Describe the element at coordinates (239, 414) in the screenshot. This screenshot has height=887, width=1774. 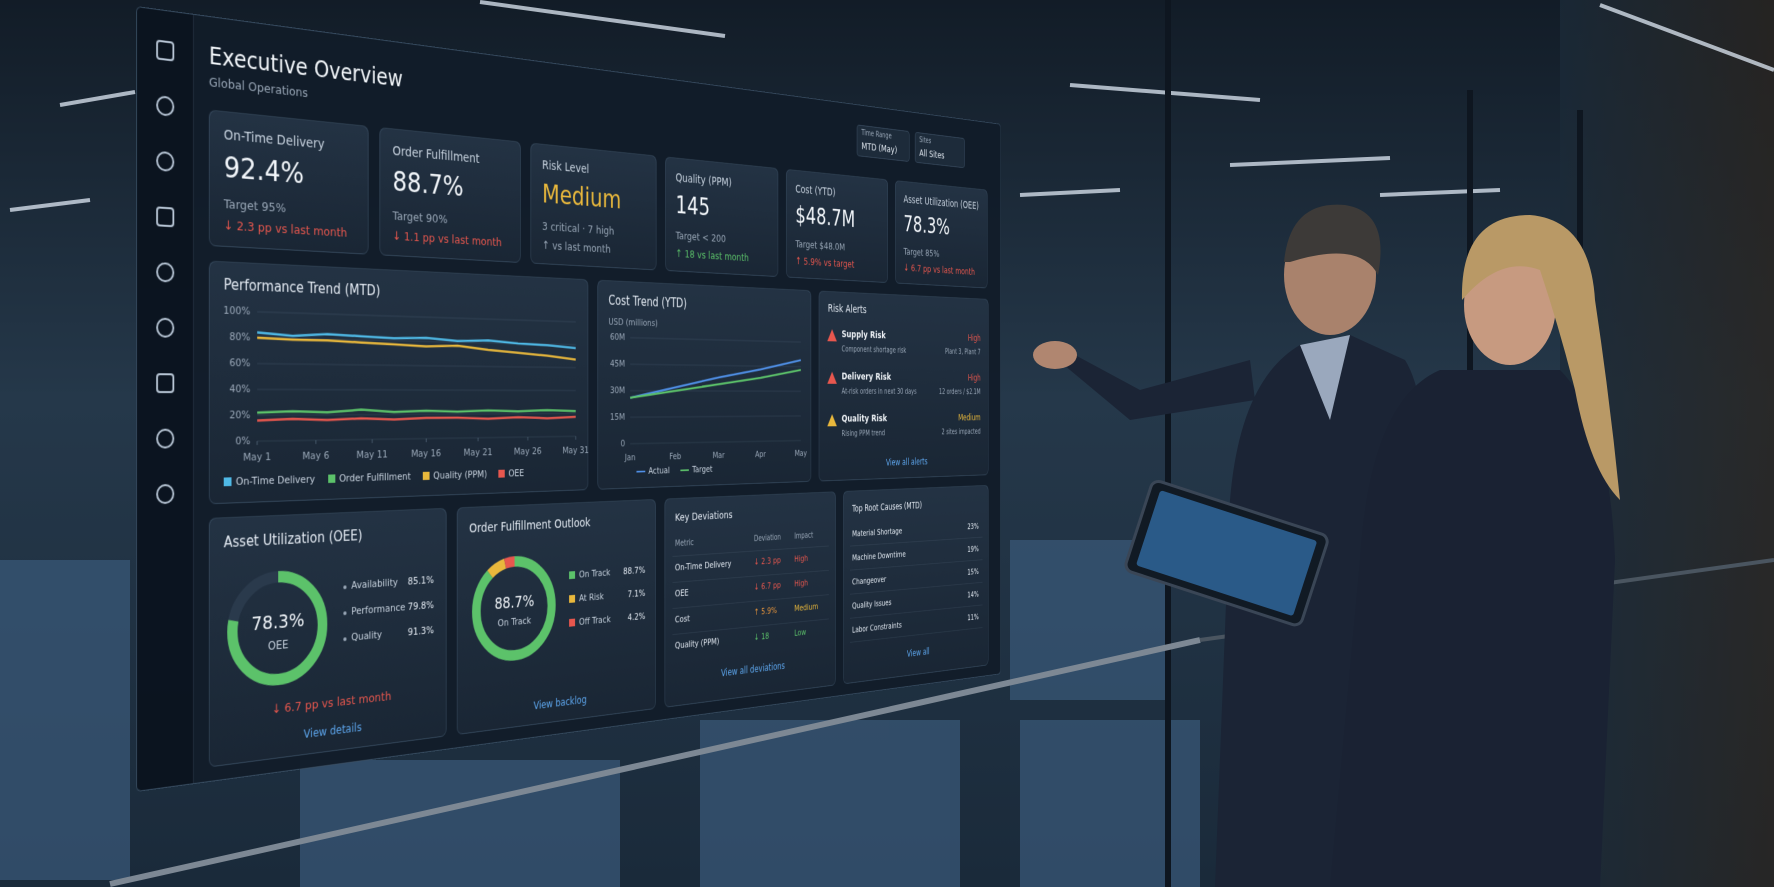
I see `y-tick-label: 20%` at that location.